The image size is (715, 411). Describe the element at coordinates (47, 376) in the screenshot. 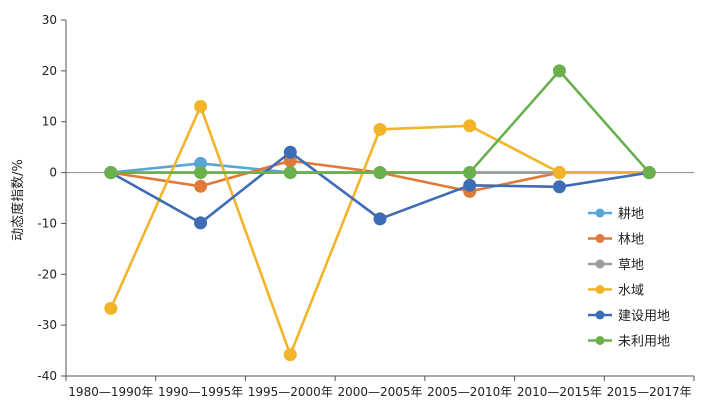

I see `y-tick-label: -40` at that location.